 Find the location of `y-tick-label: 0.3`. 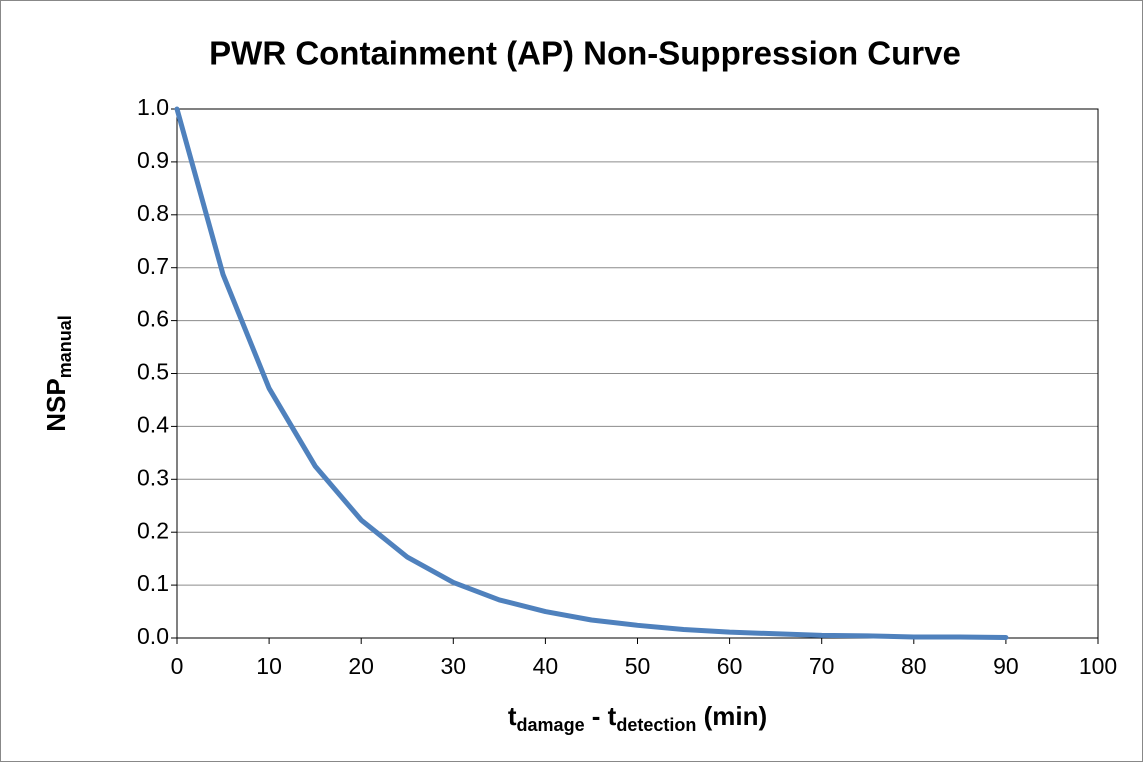

y-tick-label: 0.3 is located at coordinates (153, 477).